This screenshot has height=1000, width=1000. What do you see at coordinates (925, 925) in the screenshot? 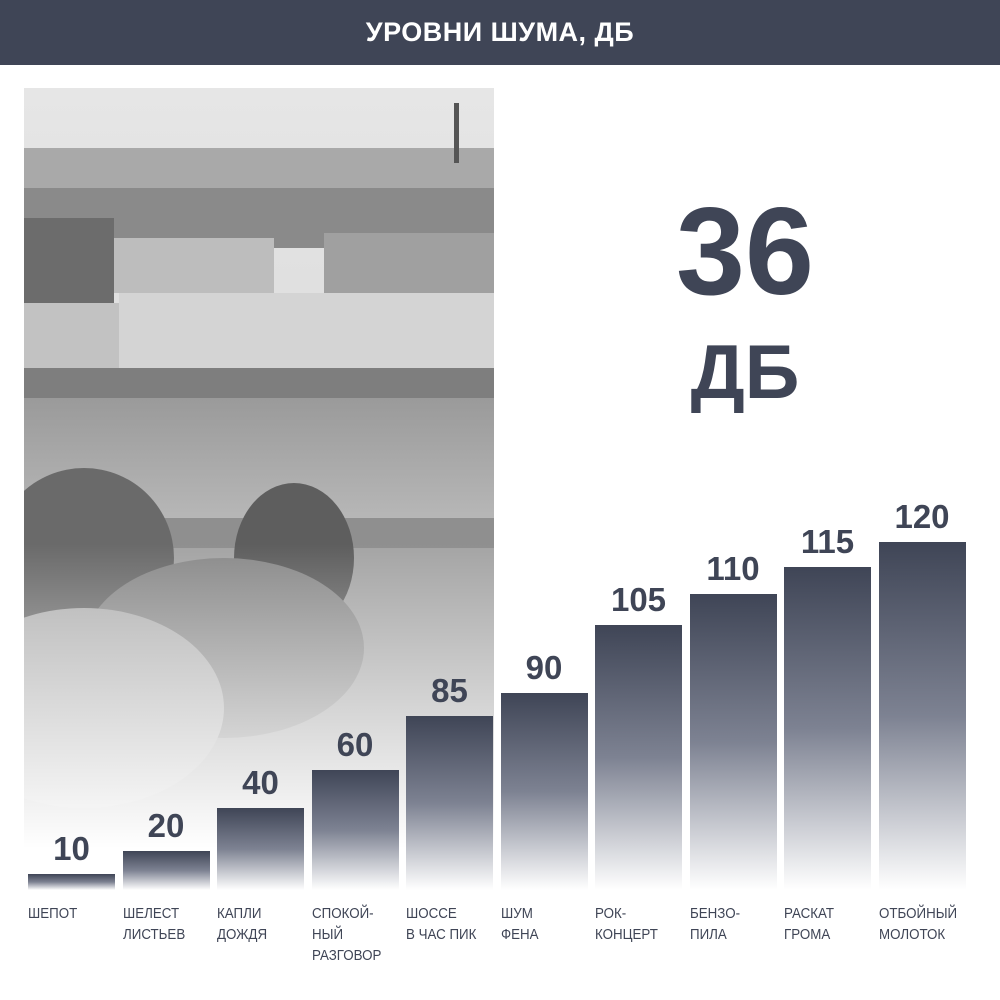
I see `category-label: ОТБОЙНЫЙ МОЛОТОК` at bounding box center [925, 925].